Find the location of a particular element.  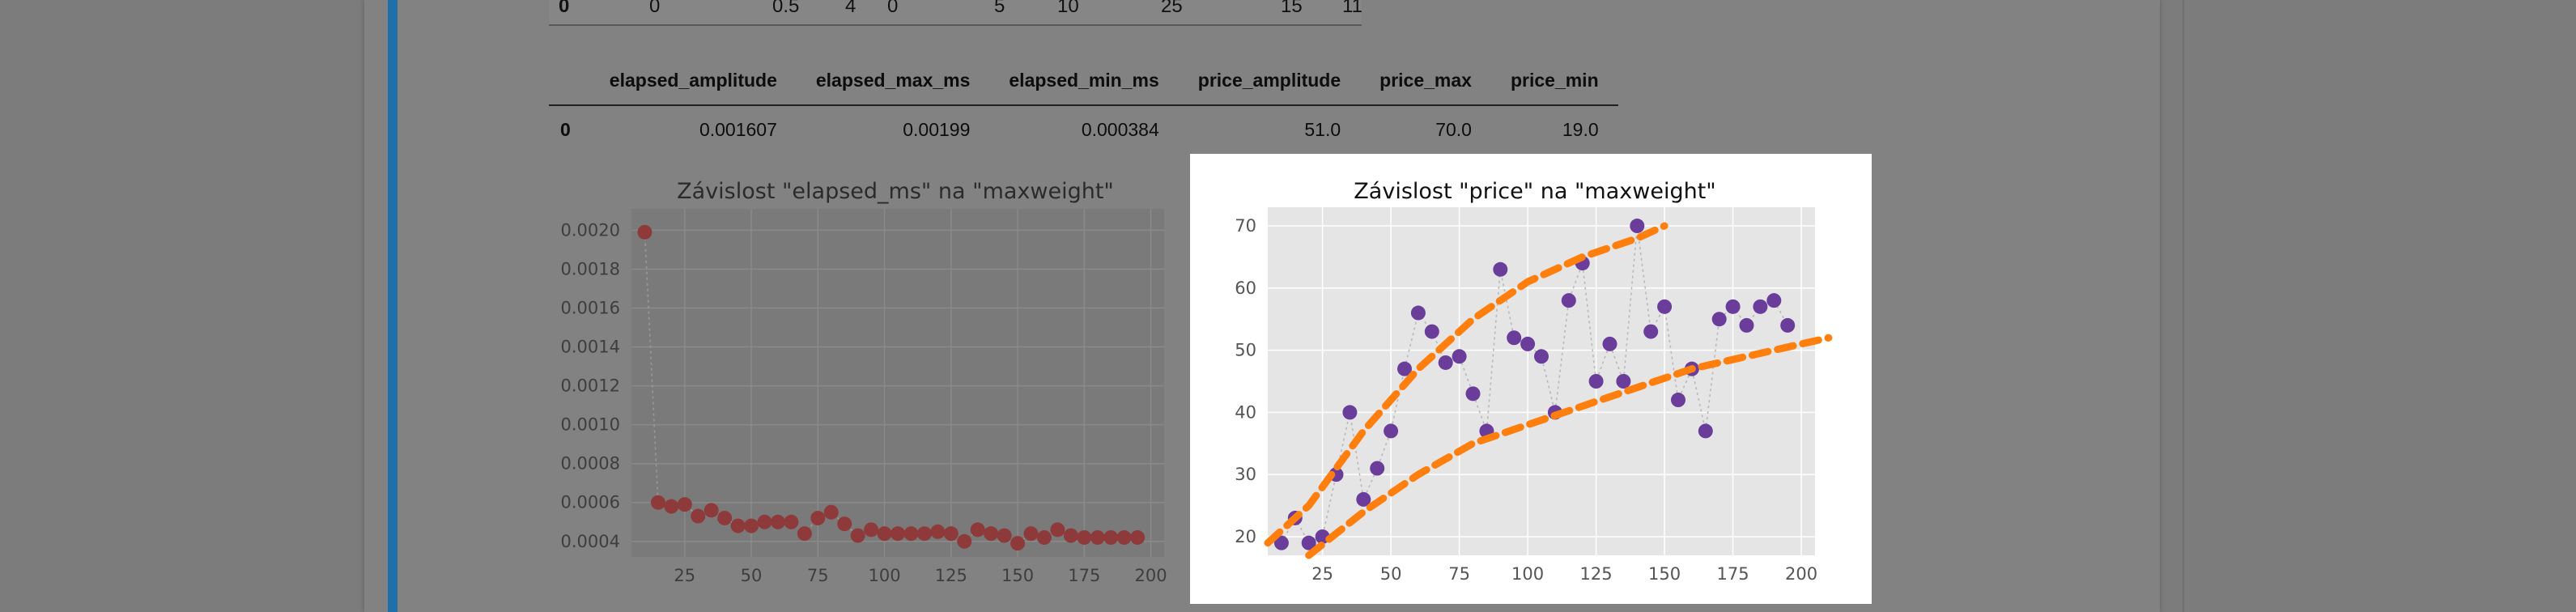

y-tick-label: 0.0020 is located at coordinates (590, 230).